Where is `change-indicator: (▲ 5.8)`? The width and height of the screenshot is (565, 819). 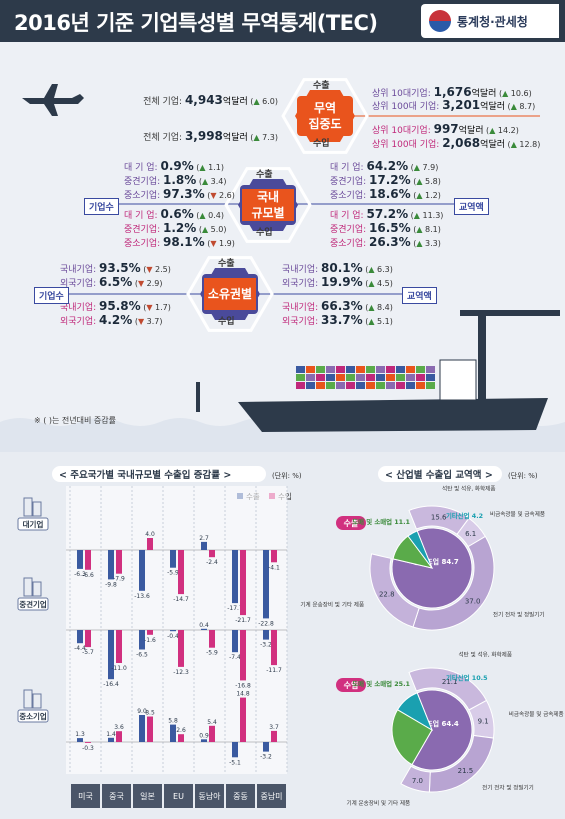
change-indicator: (▲ 5.8) is located at coordinates (425, 181).